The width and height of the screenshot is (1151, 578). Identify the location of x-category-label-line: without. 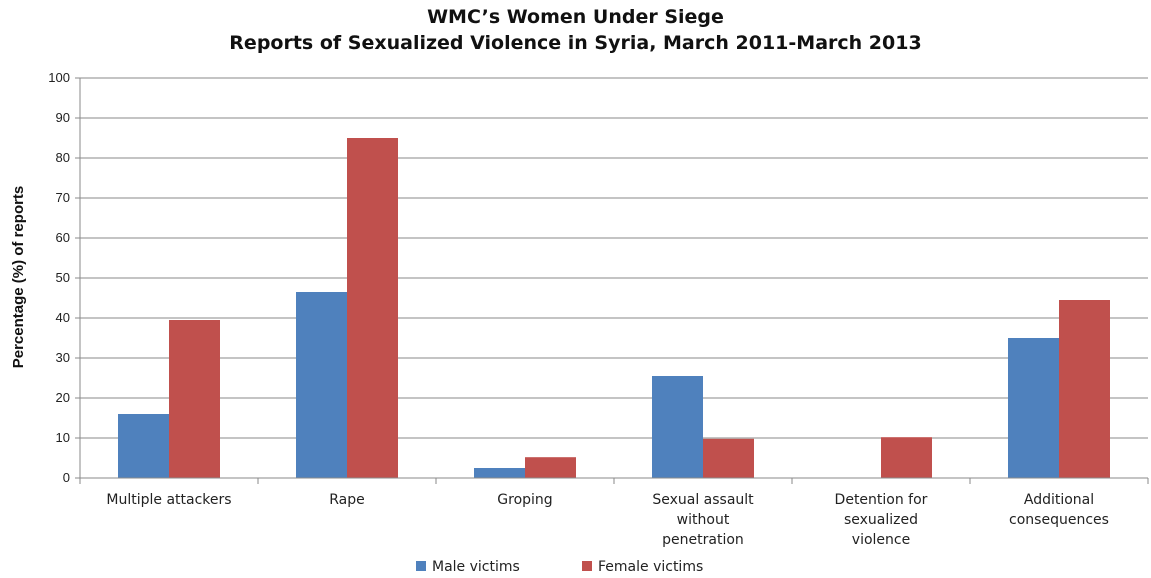
(703, 520).